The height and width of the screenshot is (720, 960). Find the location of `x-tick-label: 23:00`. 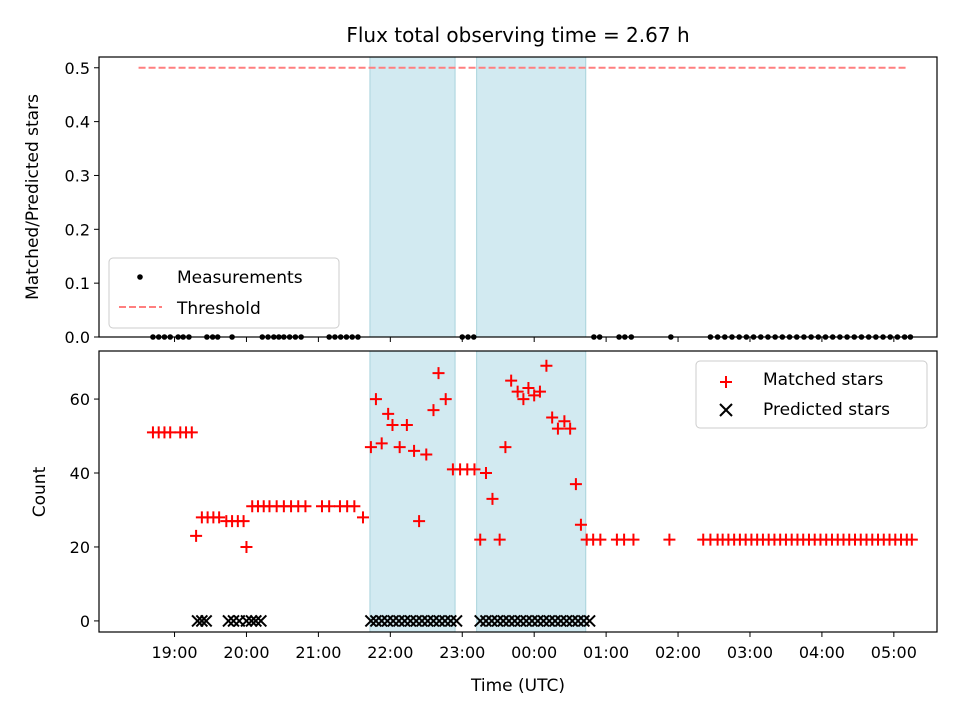

x-tick-label: 23:00 is located at coordinates (462, 652).